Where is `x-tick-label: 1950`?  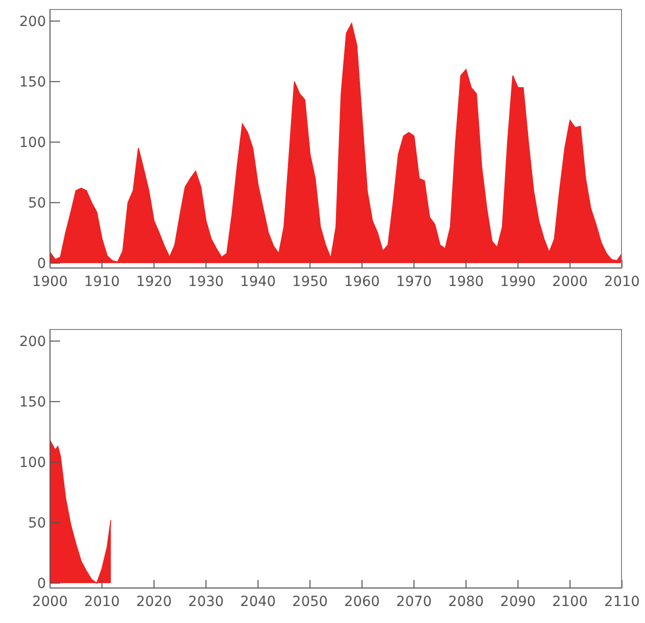 x-tick-label: 1950 is located at coordinates (310, 282).